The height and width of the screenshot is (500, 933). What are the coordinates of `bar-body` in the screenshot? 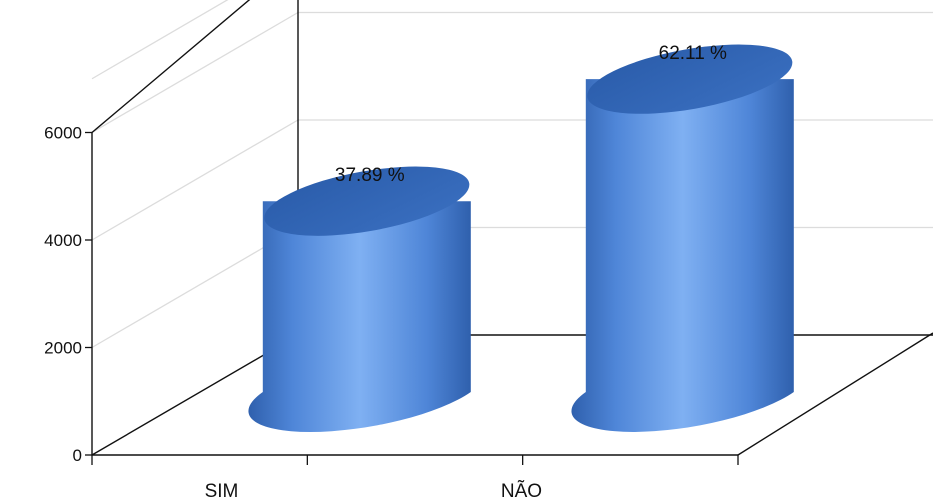 It's located at (359, 316).